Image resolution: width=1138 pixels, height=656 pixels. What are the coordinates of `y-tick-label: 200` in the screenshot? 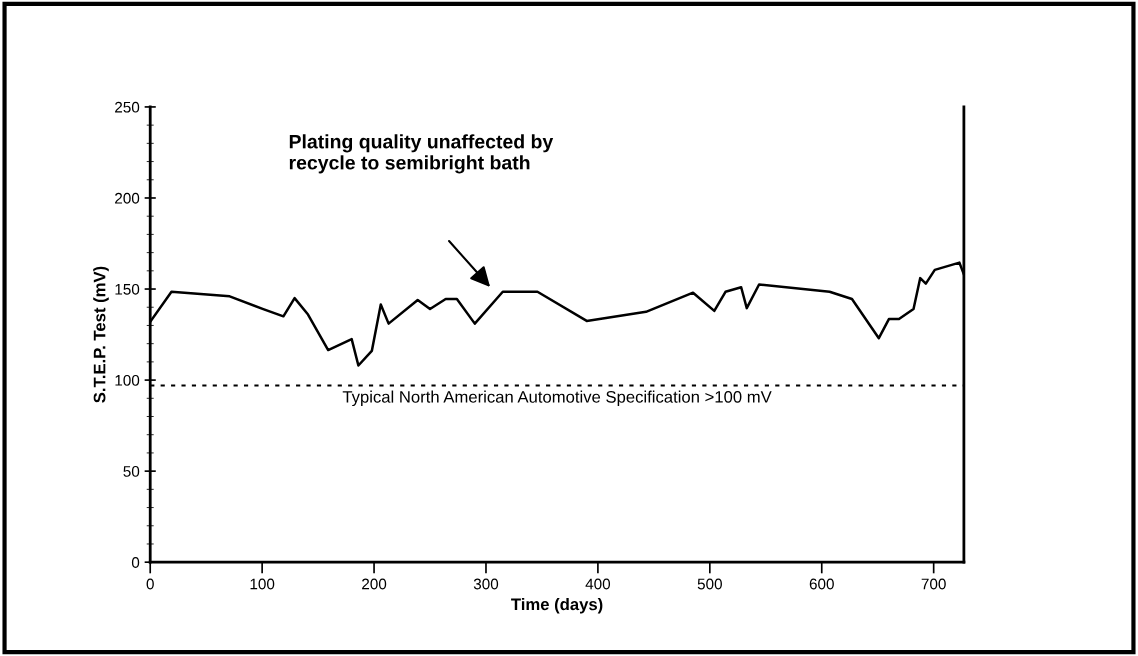 It's located at (127, 198).